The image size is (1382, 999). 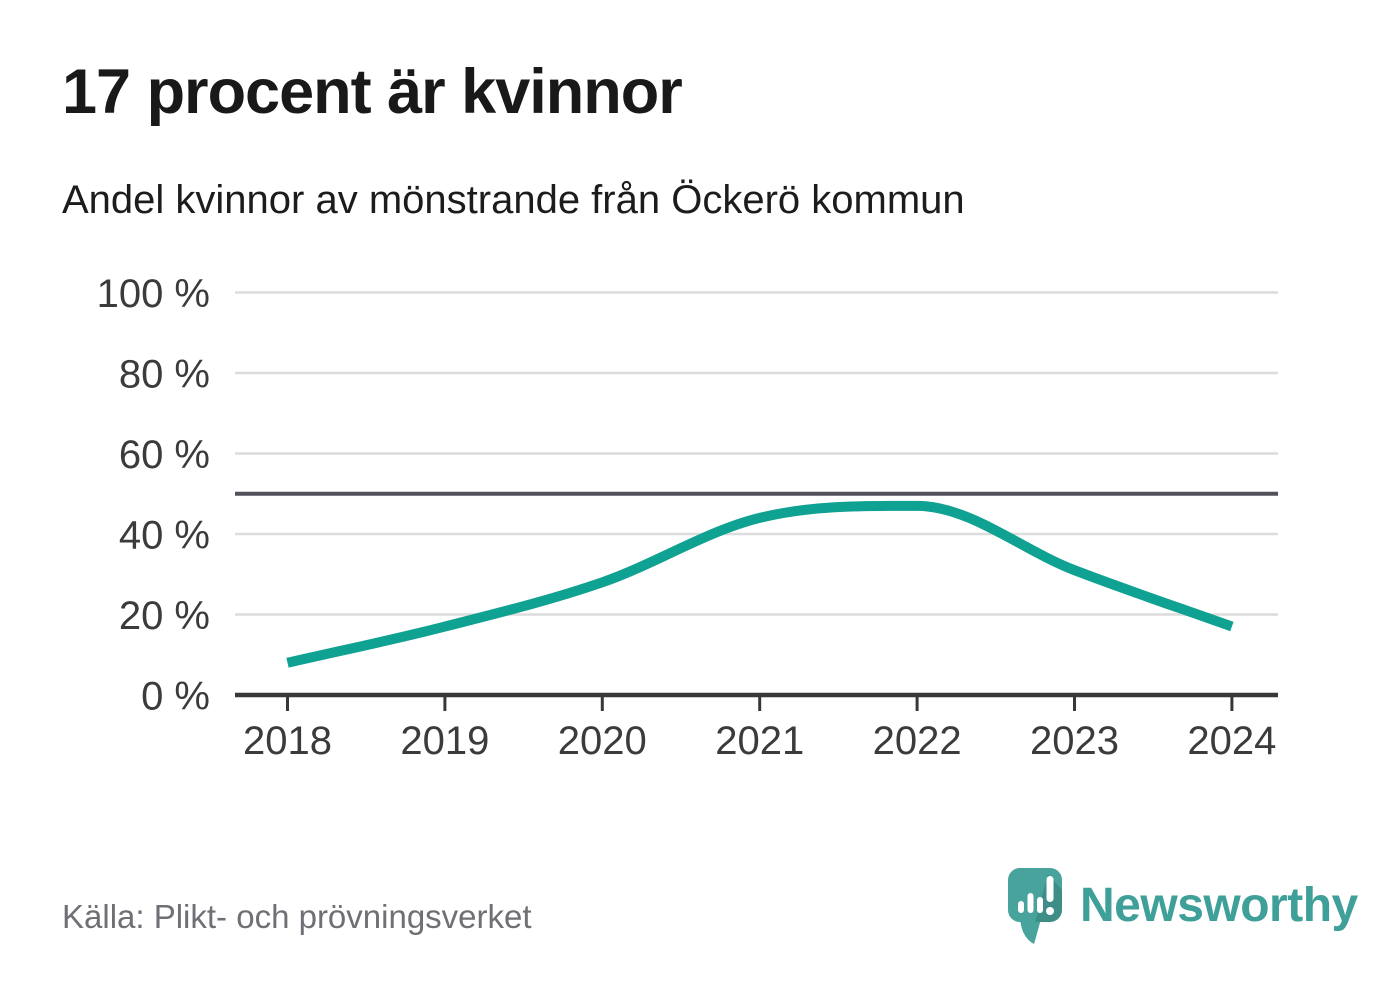 What do you see at coordinates (1219, 905) in the screenshot?
I see `newsworthy-wordmark: Newsworthy` at bounding box center [1219, 905].